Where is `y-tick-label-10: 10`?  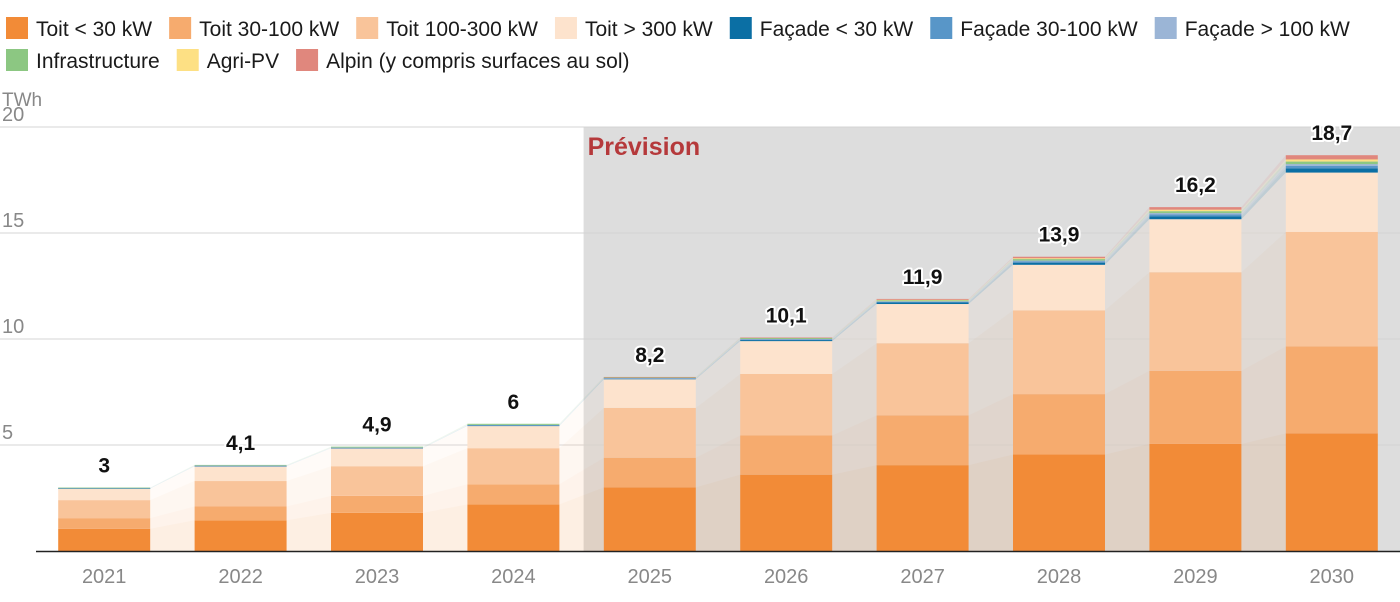
y-tick-label-10: 10 is located at coordinates (13, 327).